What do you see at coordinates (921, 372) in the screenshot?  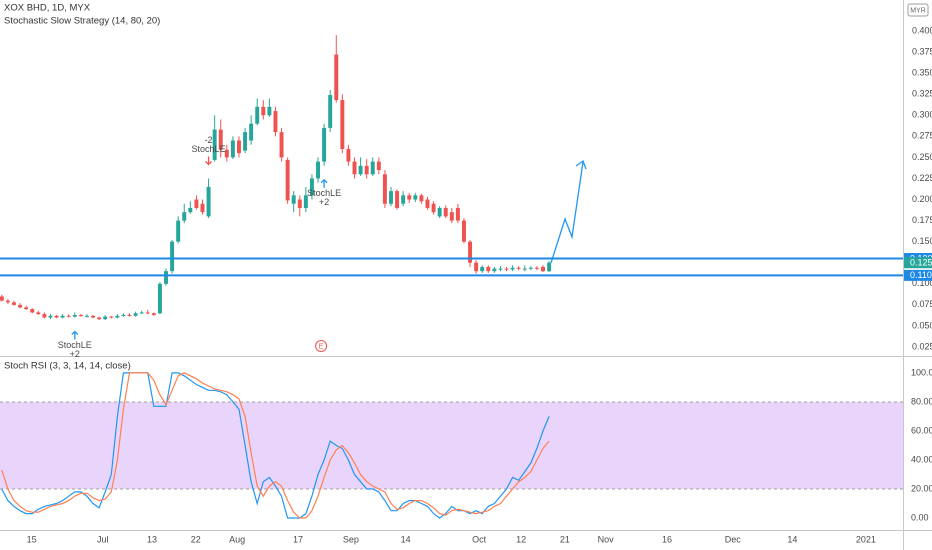 I see `y-tick-label: 100.00` at bounding box center [921, 372].